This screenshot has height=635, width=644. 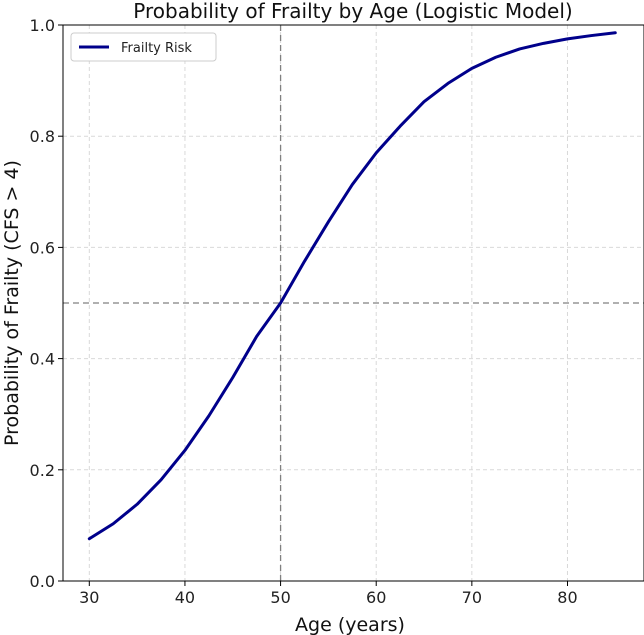 I want to click on y-tick-label: 0.6, so click(x=42, y=247).